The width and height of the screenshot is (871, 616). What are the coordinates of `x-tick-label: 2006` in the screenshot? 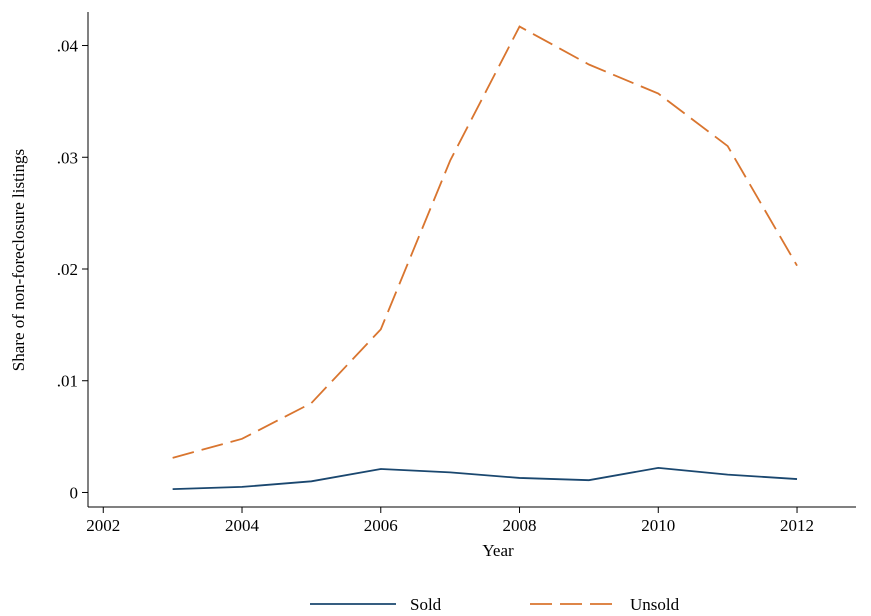 It's located at (381, 525).